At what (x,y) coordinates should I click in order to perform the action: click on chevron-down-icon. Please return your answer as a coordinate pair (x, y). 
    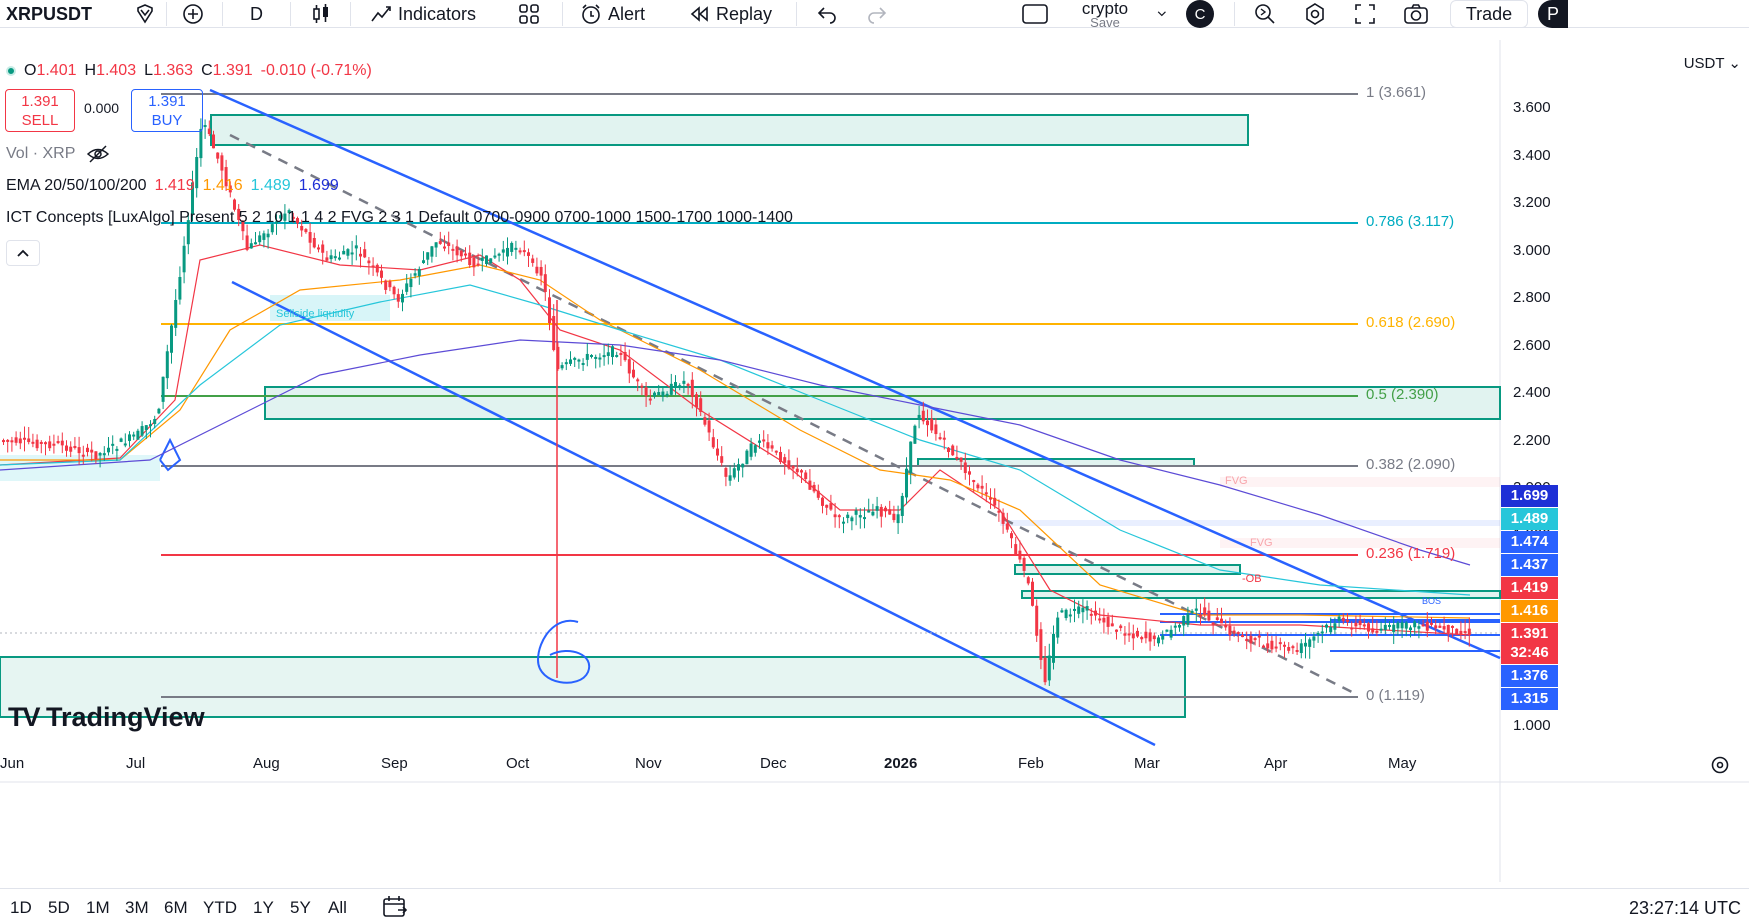
    Looking at the image, I should click on (1164, 14).